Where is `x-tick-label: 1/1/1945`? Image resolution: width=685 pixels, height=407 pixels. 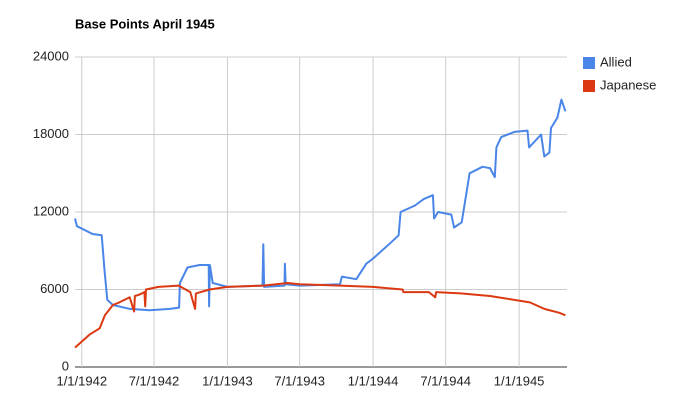
x-tick-label: 1/1/1945 is located at coordinates (519, 380).